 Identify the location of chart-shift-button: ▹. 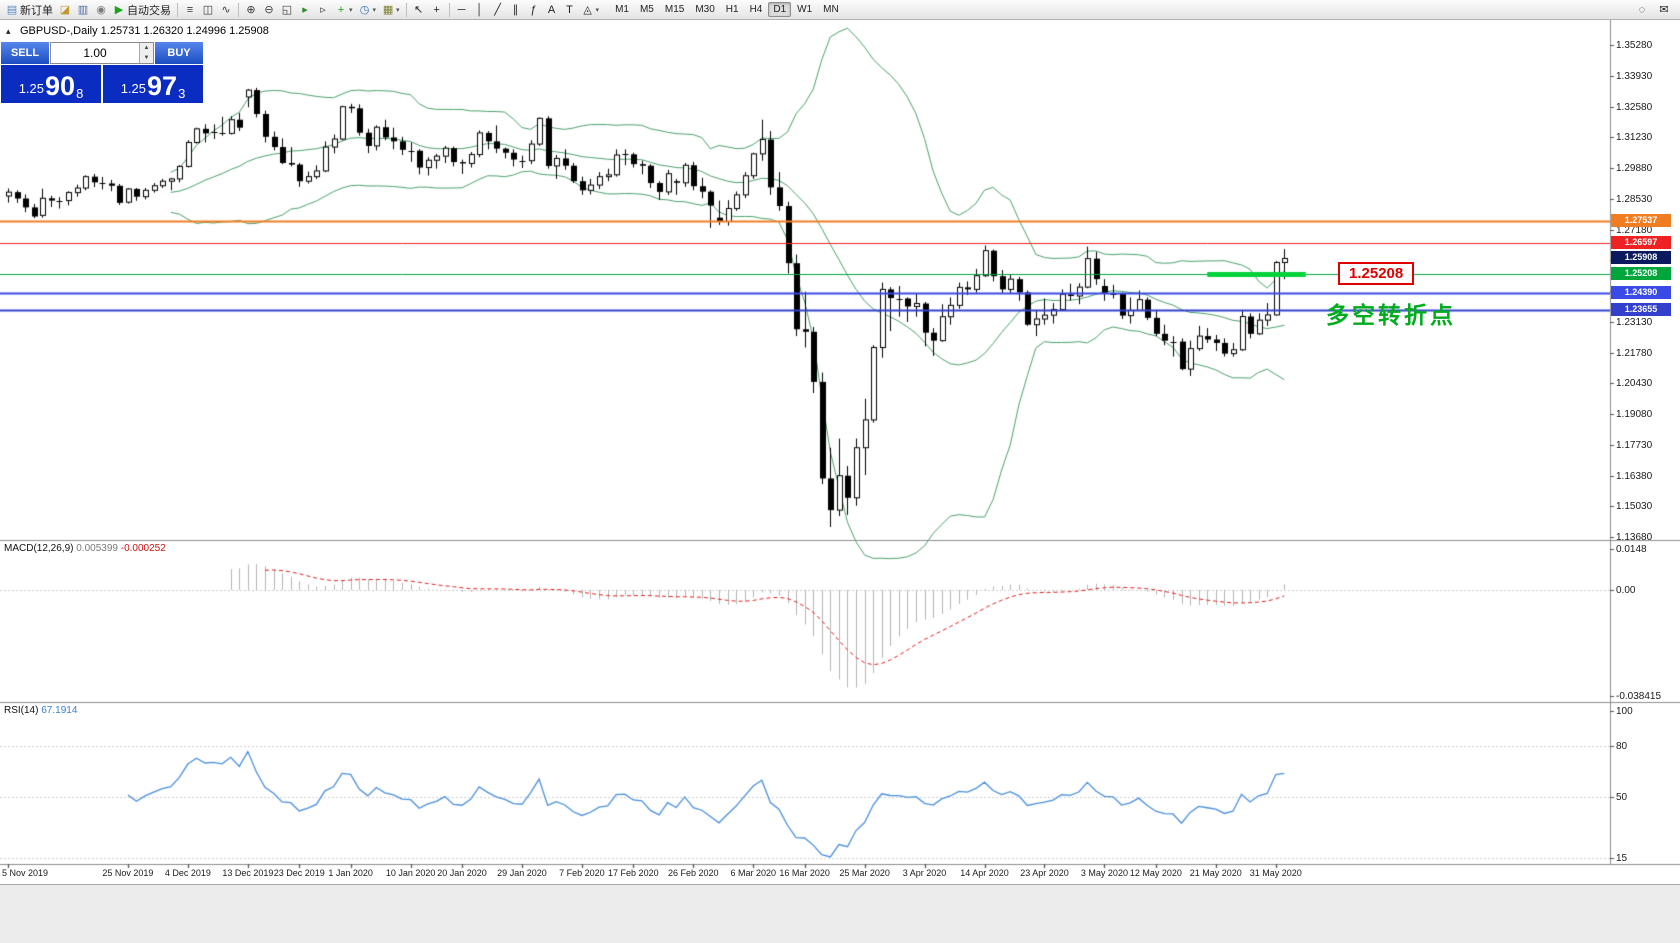
(323, 10).